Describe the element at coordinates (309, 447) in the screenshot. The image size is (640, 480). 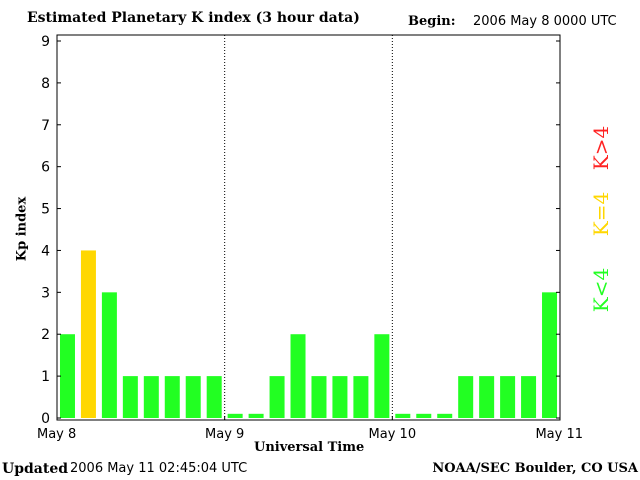
I see `x-axis-label: Universal Time` at that location.